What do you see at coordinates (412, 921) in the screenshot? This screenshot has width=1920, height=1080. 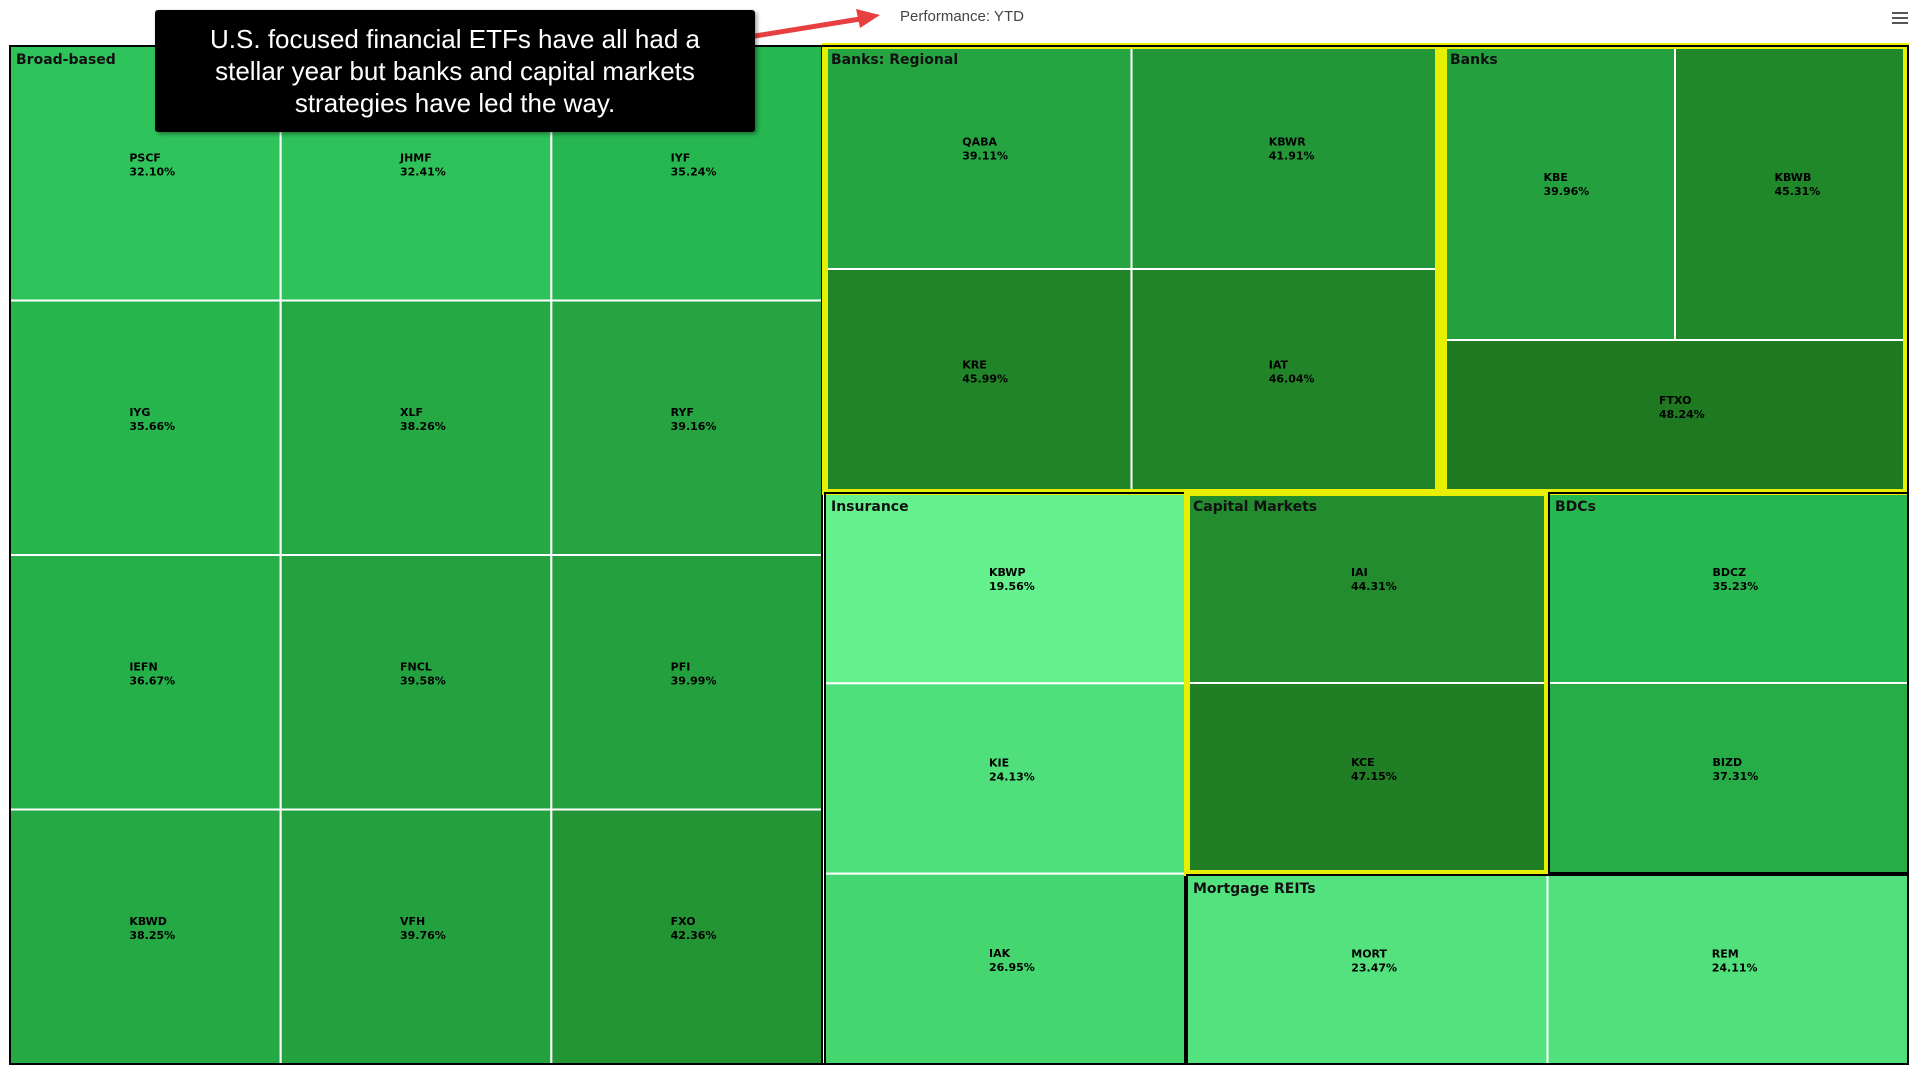 I see `tile-ticker-label: VFH` at bounding box center [412, 921].